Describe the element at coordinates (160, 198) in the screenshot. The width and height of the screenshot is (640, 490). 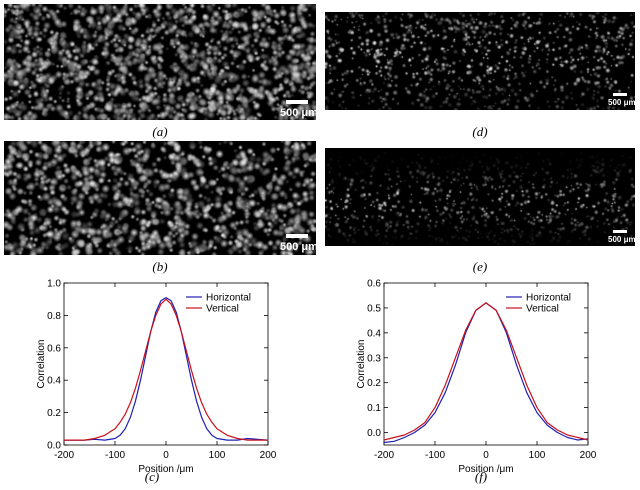
I see `speckle-image-b: 500 μm` at that location.